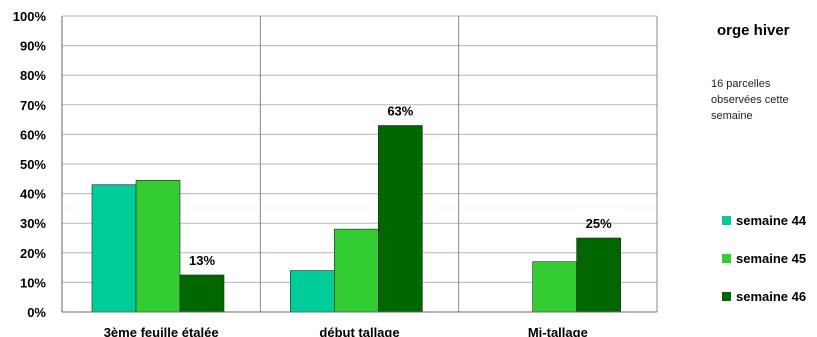  What do you see at coordinates (33, 105) in the screenshot?
I see `y-tick-label: 70%` at bounding box center [33, 105].